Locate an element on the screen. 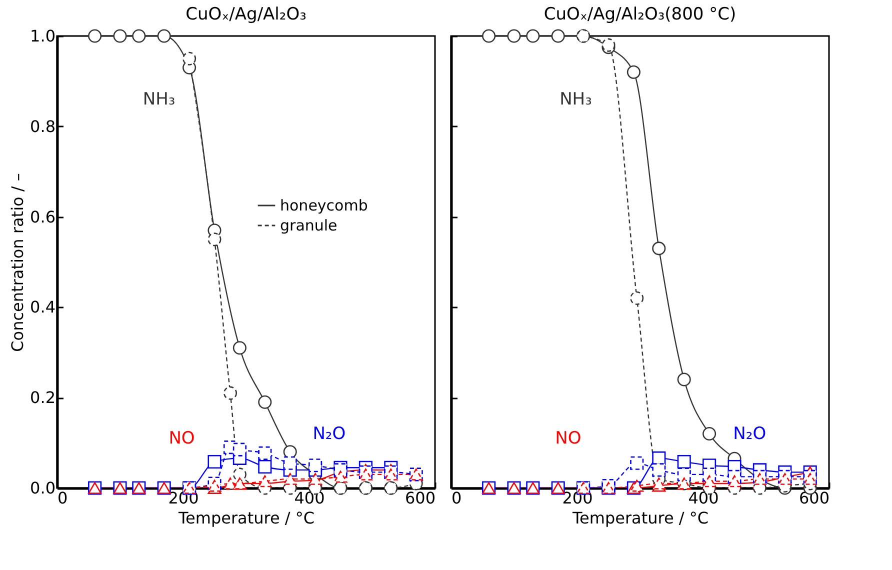 This screenshot has width=892, height=570. y-tick-label: 0.4 is located at coordinates (43, 307).